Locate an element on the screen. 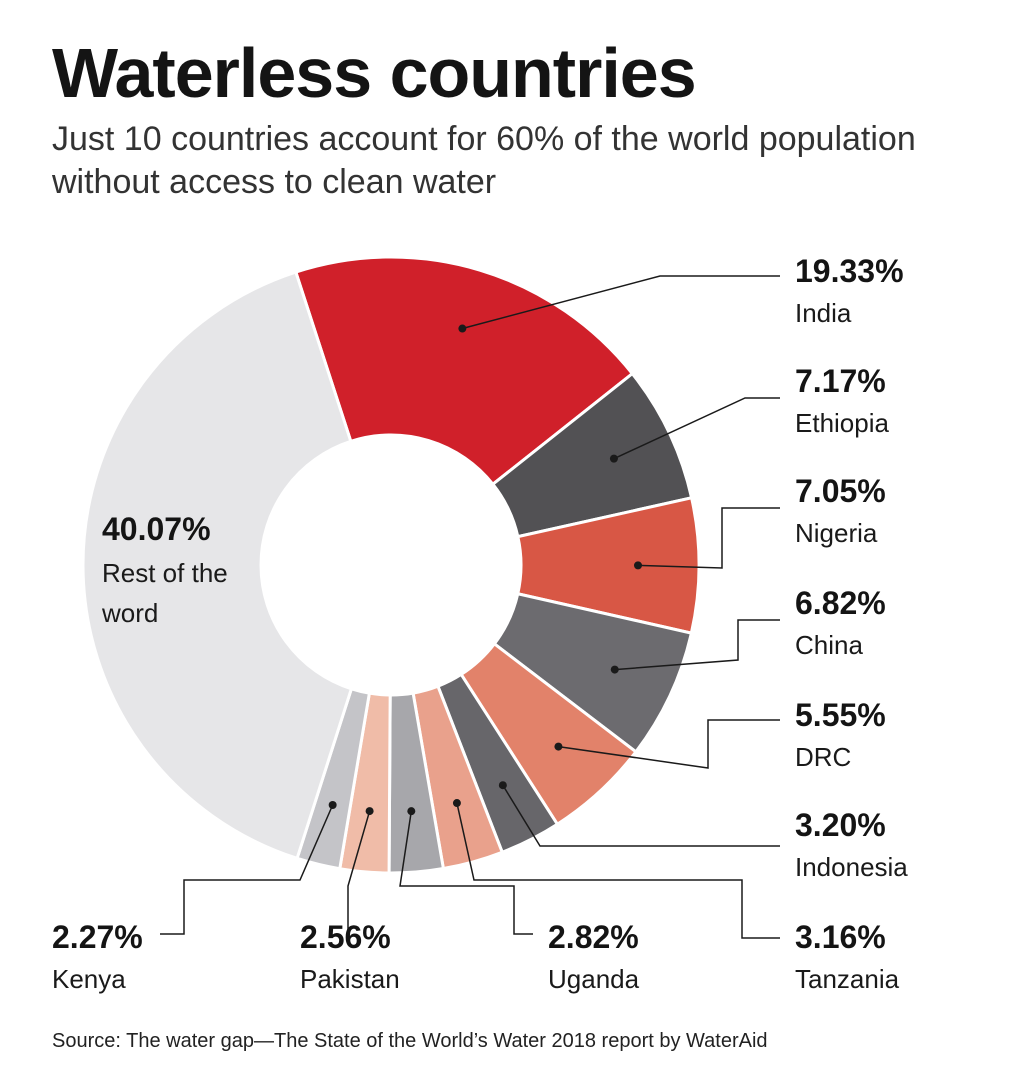  category-label-indonesia: Indonesia is located at coordinates (851, 867).